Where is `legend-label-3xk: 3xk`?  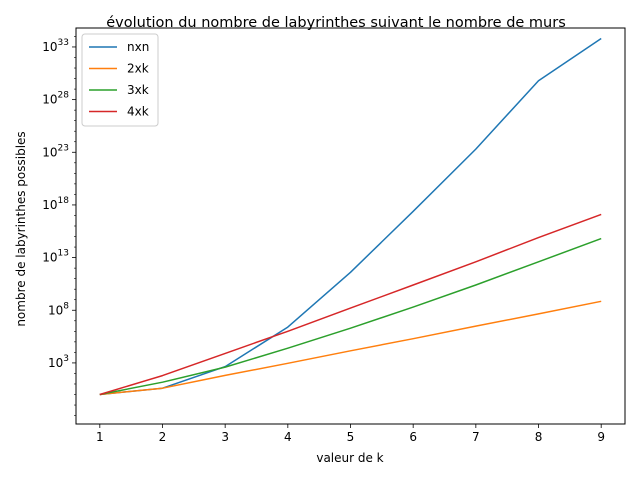
legend-label-3xk: 3xk is located at coordinates (138, 90).